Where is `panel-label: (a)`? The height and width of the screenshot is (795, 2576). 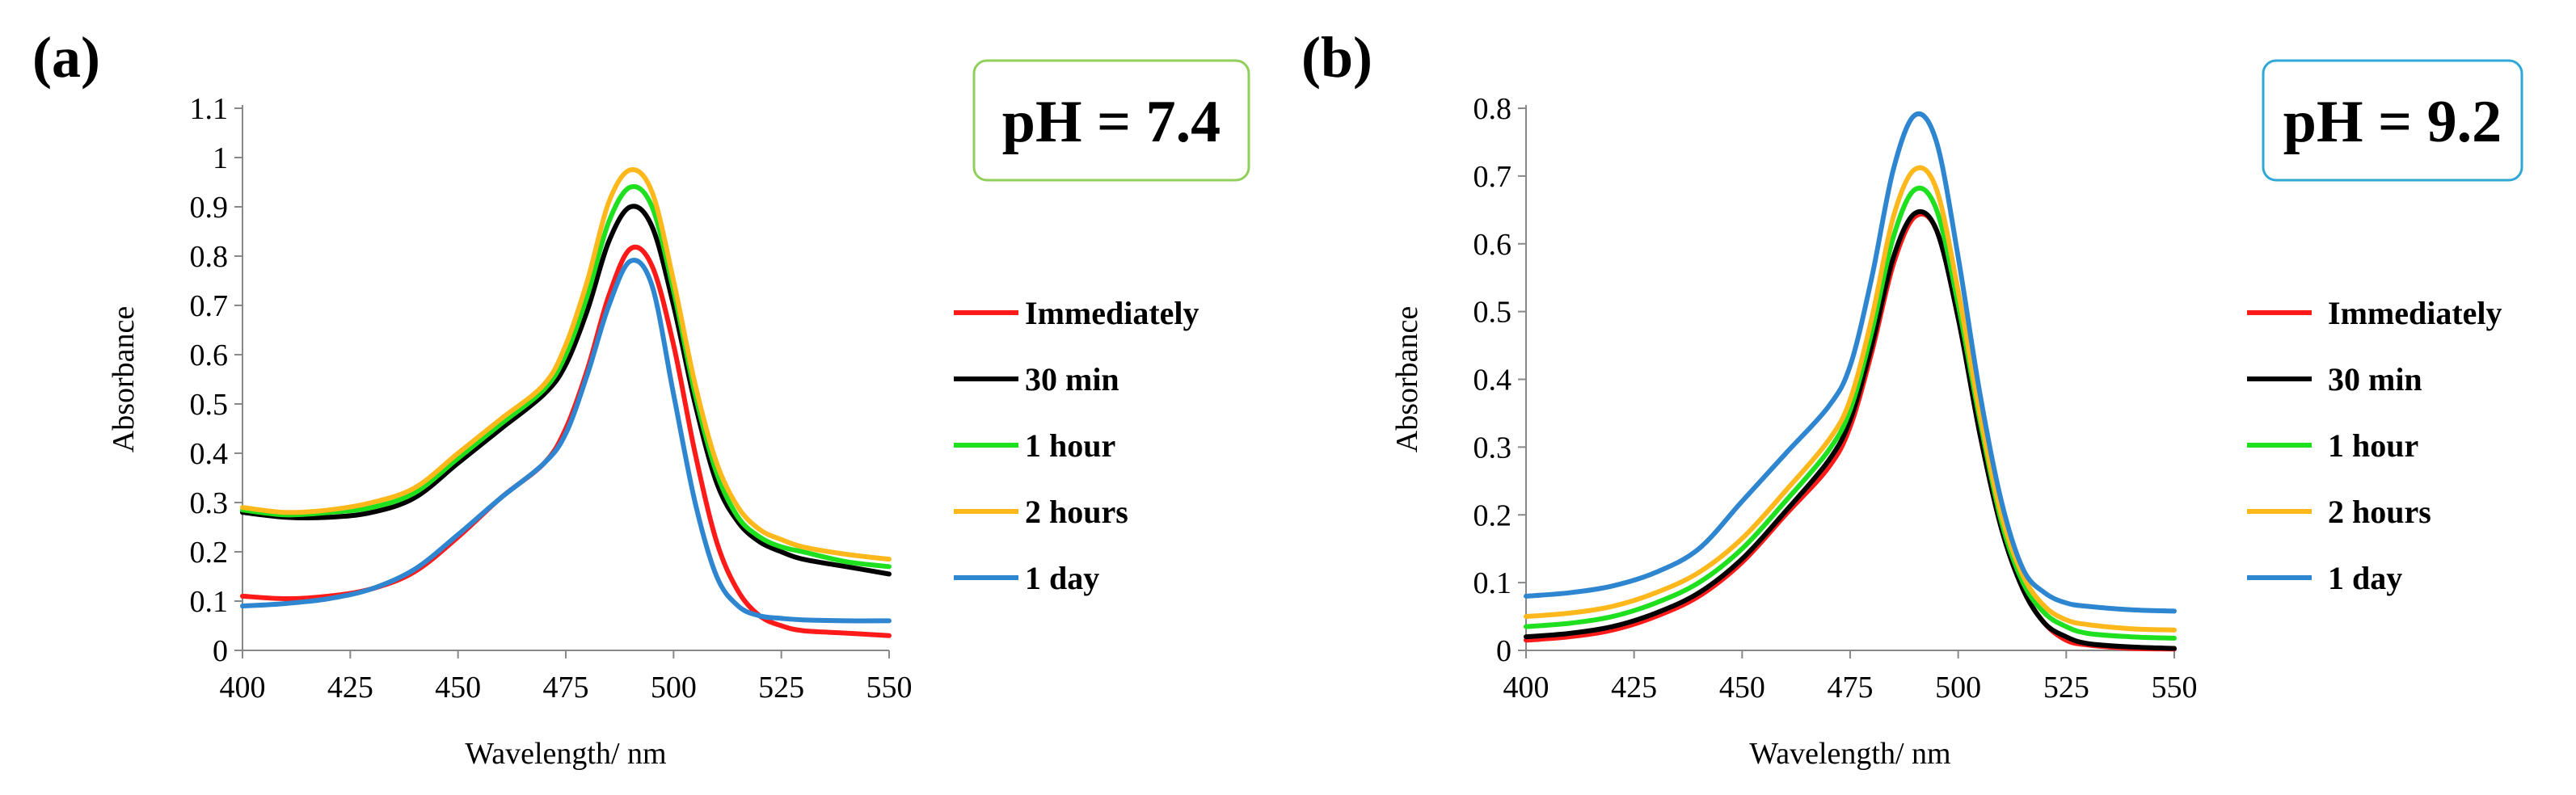 panel-label: (a) is located at coordinates (66, 58).